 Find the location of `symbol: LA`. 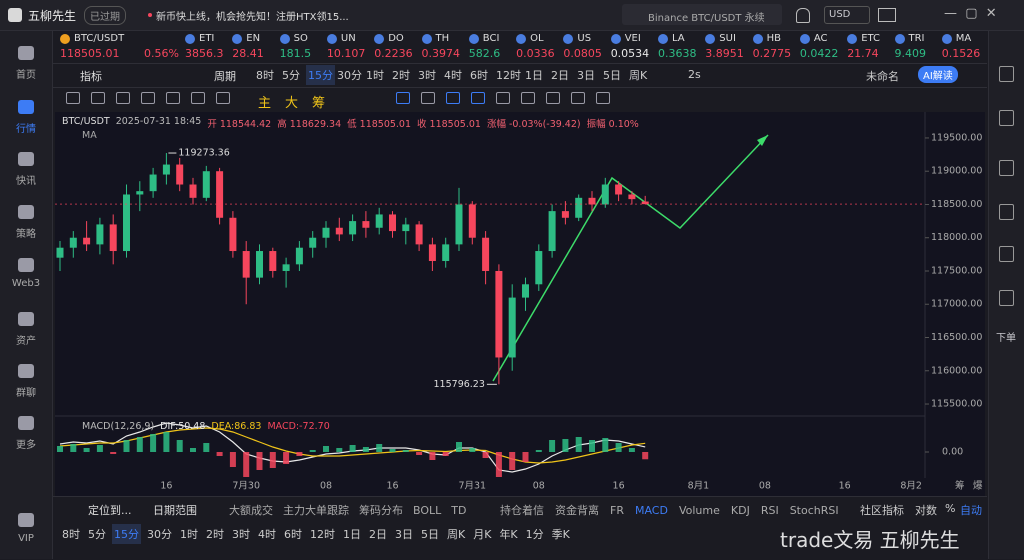

symbol: LA is located at coordinates (678, 38).